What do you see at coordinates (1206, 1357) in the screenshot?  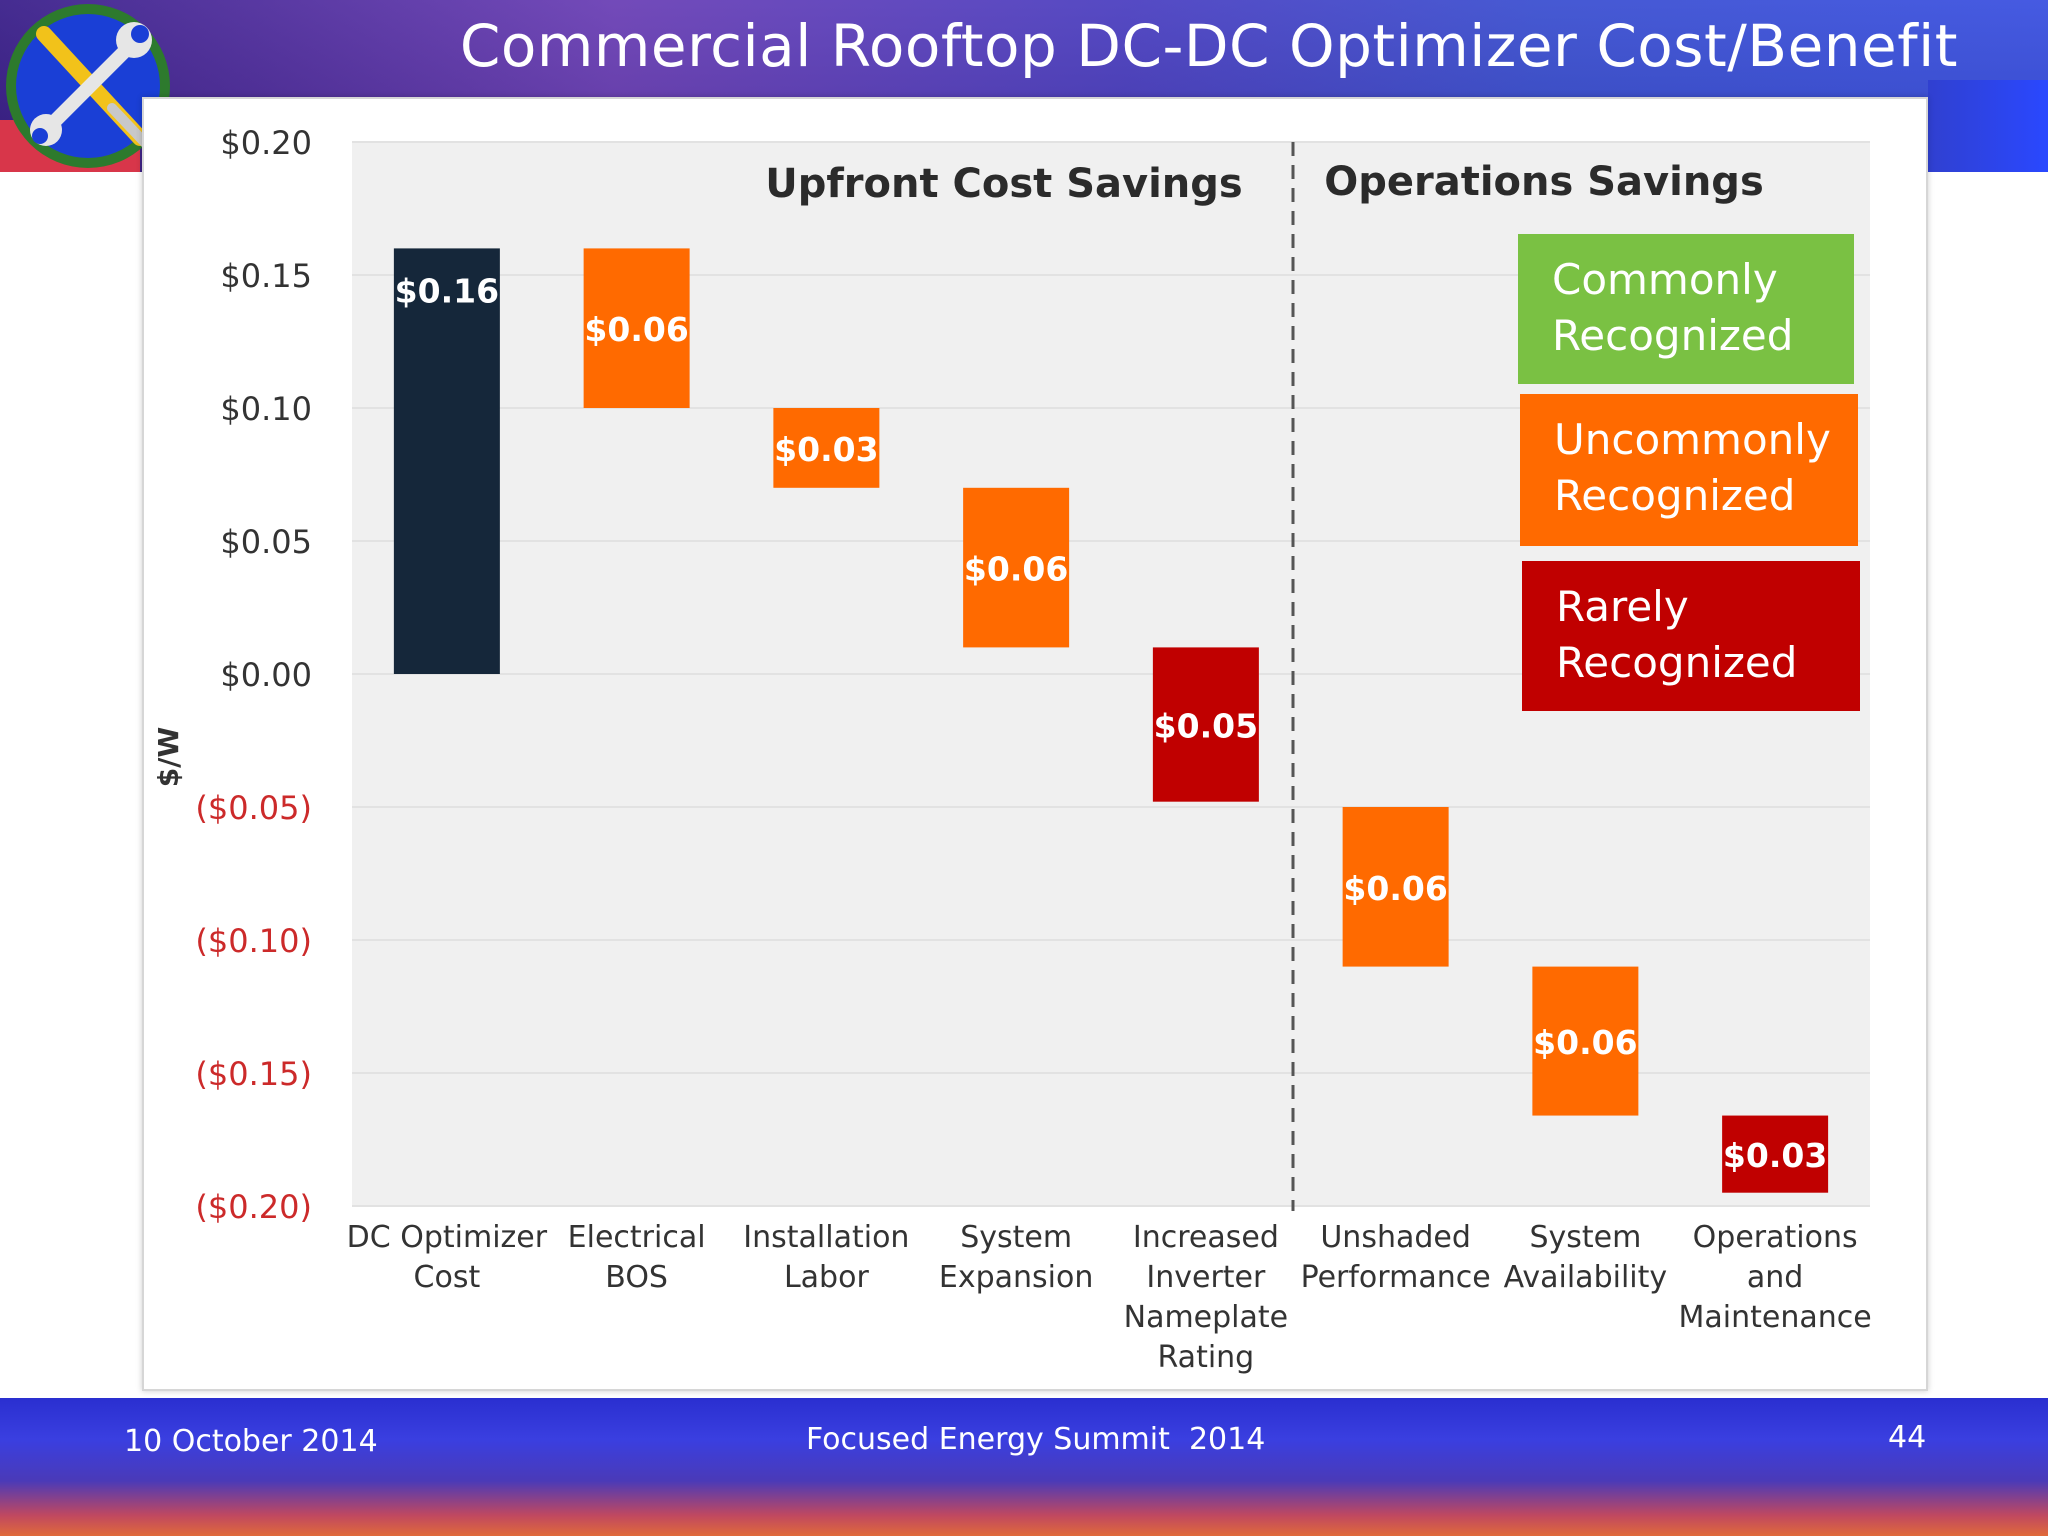 I see `x-category-label: Rating` at bounding box center [1206, 1357].